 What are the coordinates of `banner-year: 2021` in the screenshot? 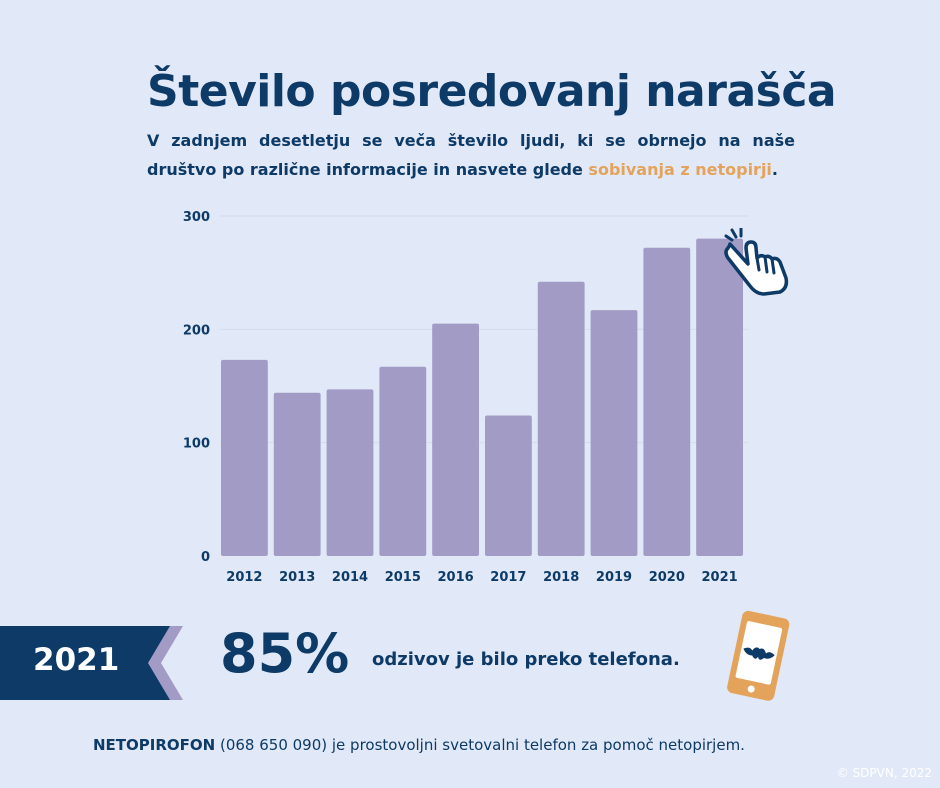 It's located at (76, 660).